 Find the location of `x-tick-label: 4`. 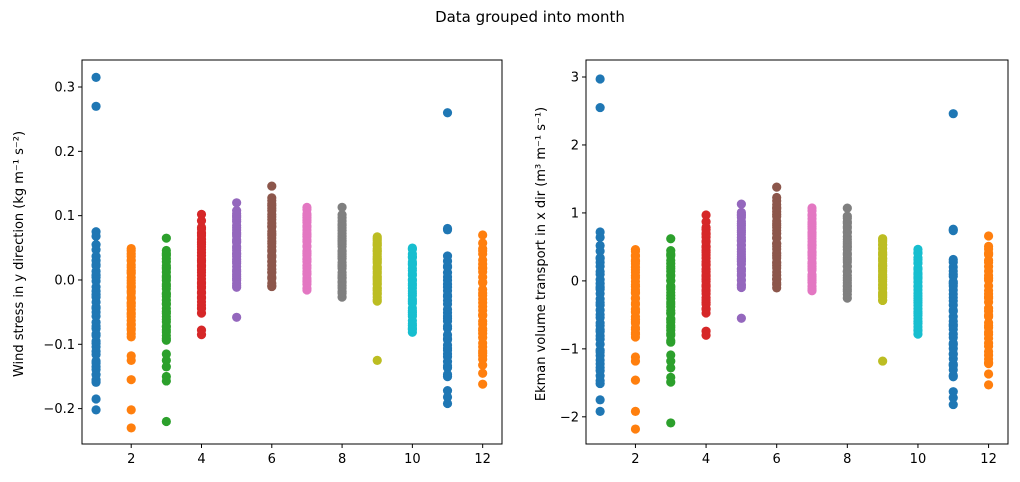

x-tick-label: 4 is located at coordinates (201, 459).